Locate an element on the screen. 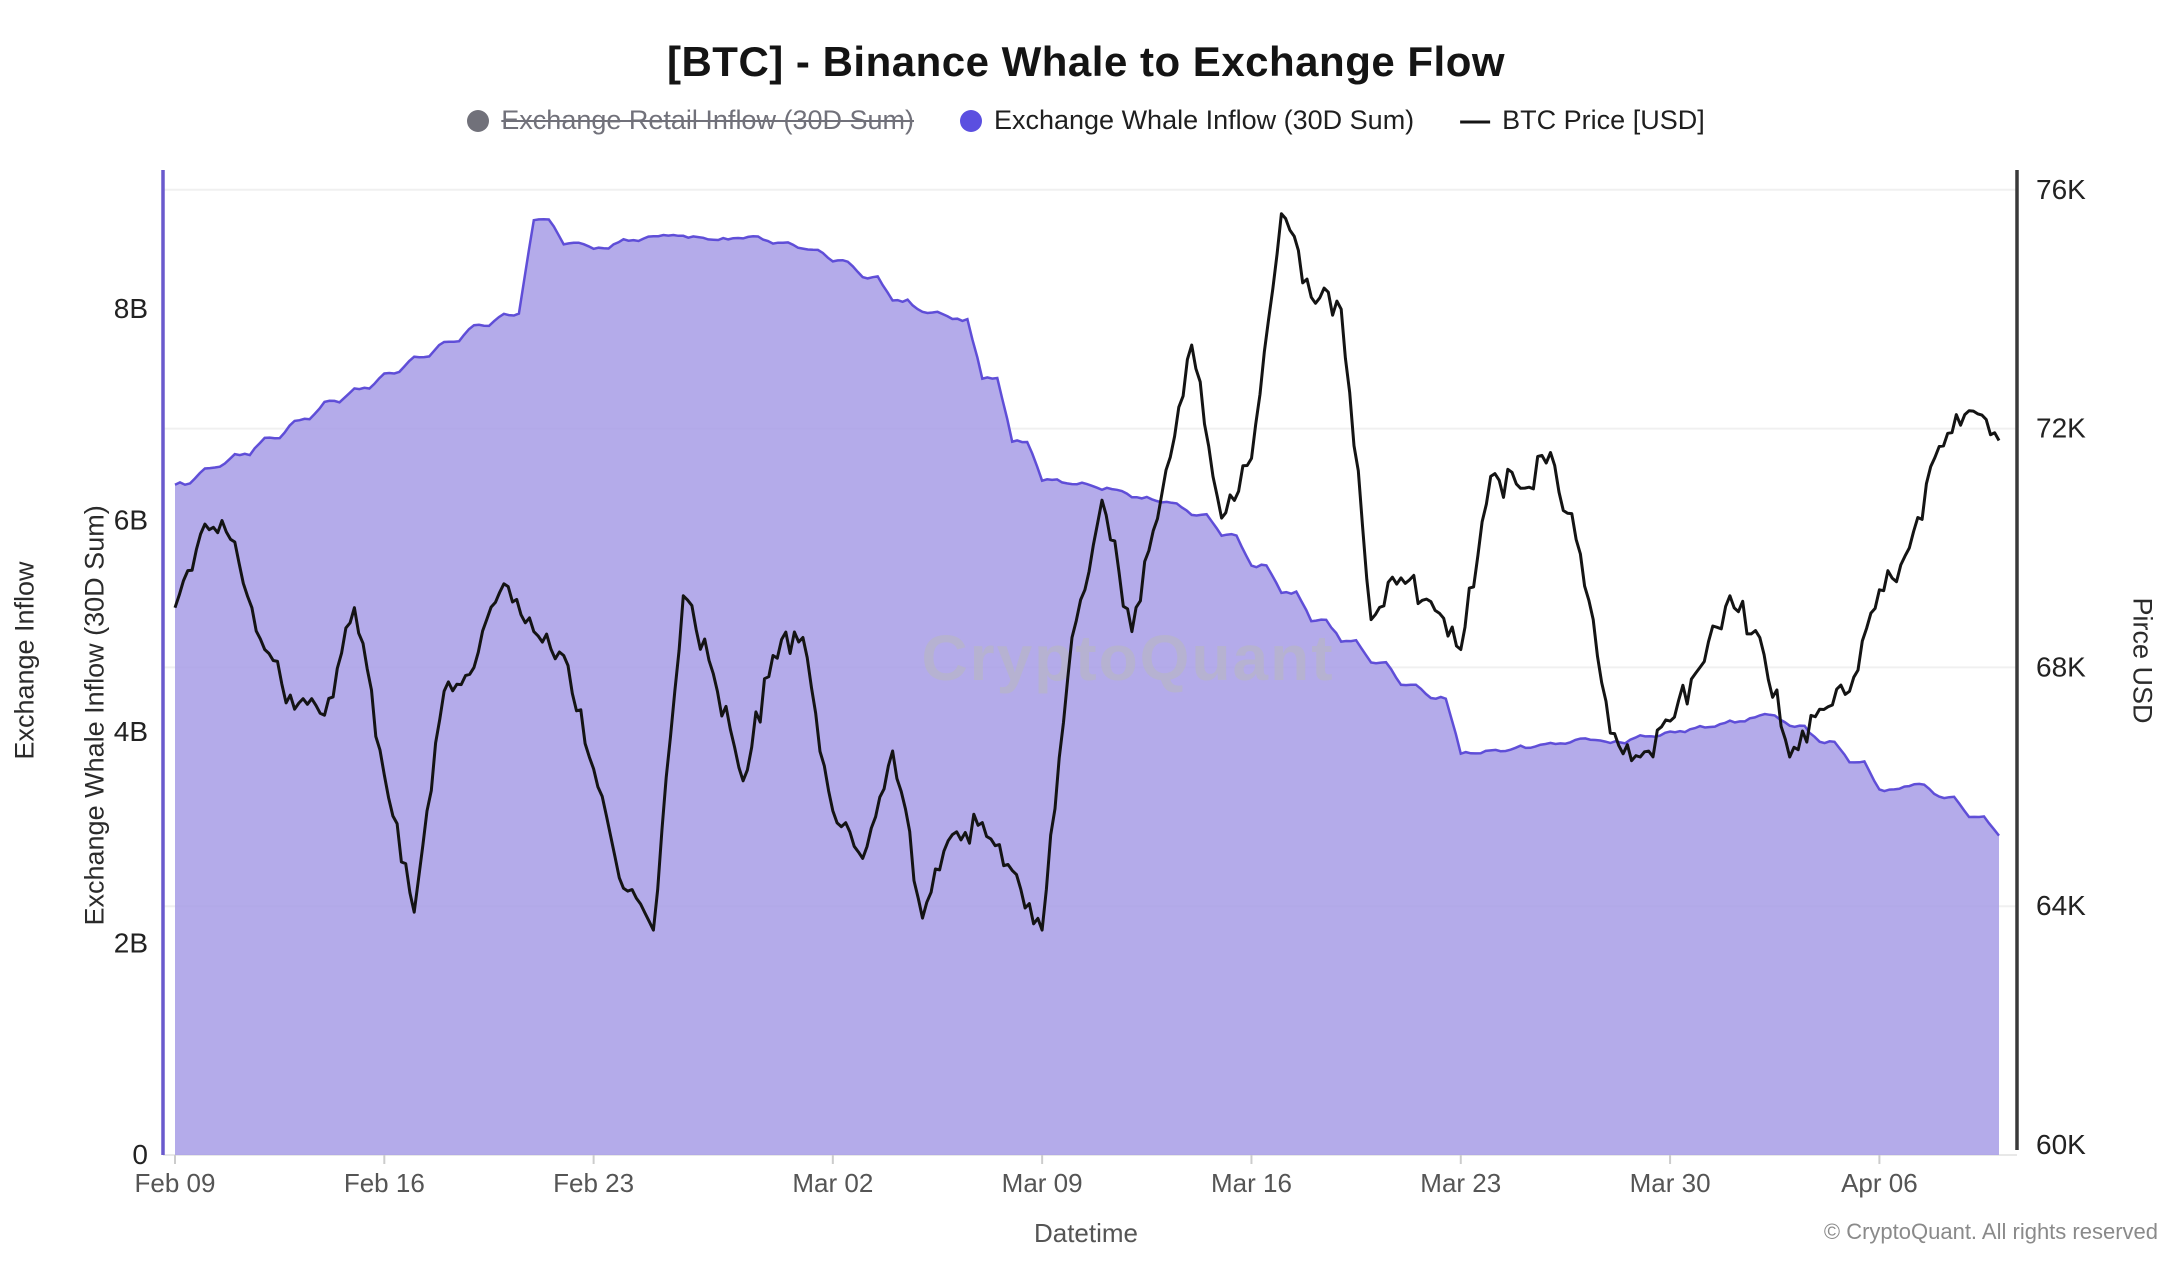  svg-text: Mar 16 is located at coordinates (1251, 1183).